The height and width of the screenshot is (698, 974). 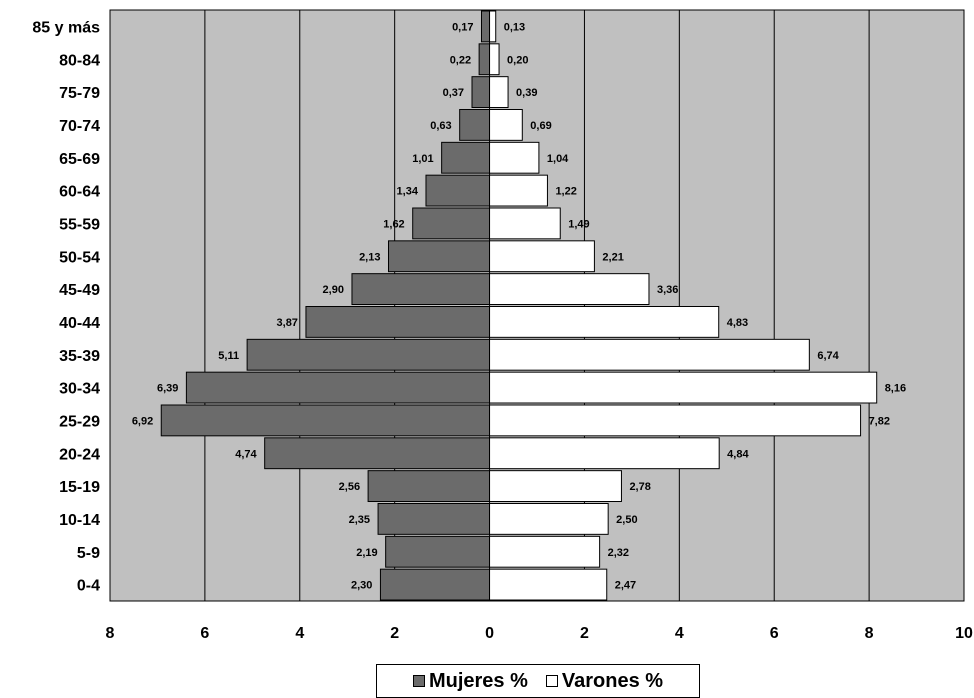 What do you see at coordinates (88, 586) in the screenshot?
I see `y-tick-label: 0-4` at bounding box center [88, 586].